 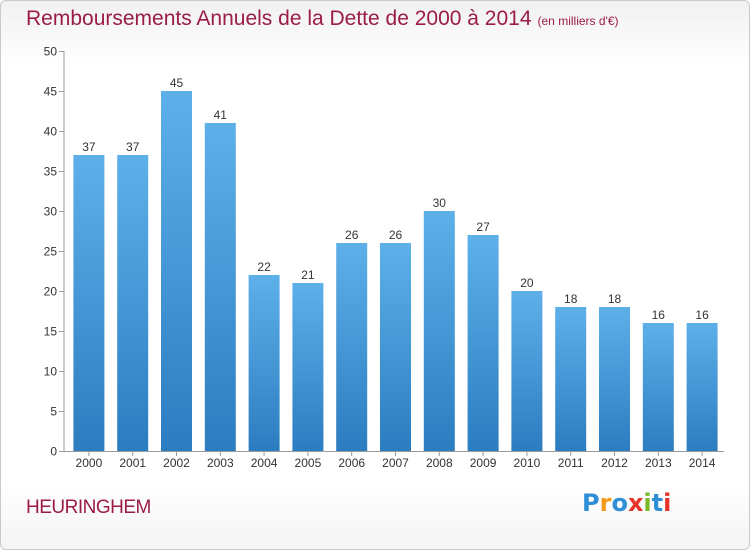 I want to click on data-label: 22, so click(x=264, y=267).